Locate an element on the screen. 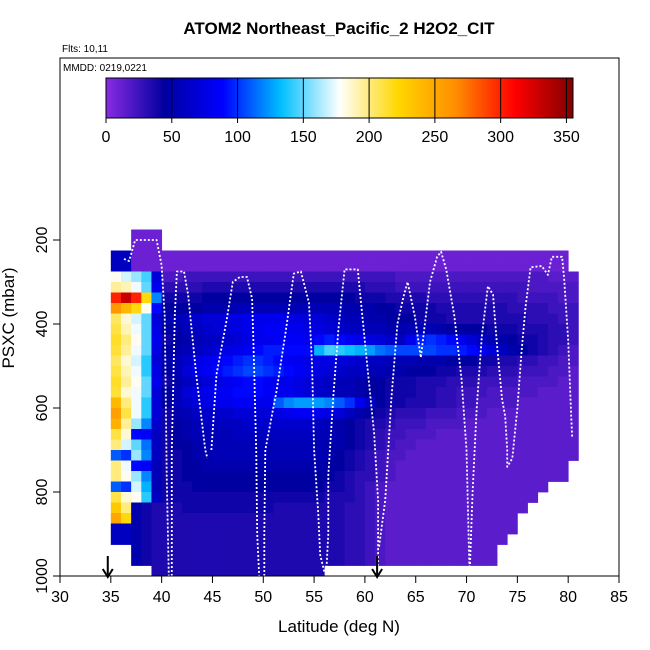 The height and width of the screenshot is (650, 650). x-tick-label: 70 is located at coordinates (467, 597).